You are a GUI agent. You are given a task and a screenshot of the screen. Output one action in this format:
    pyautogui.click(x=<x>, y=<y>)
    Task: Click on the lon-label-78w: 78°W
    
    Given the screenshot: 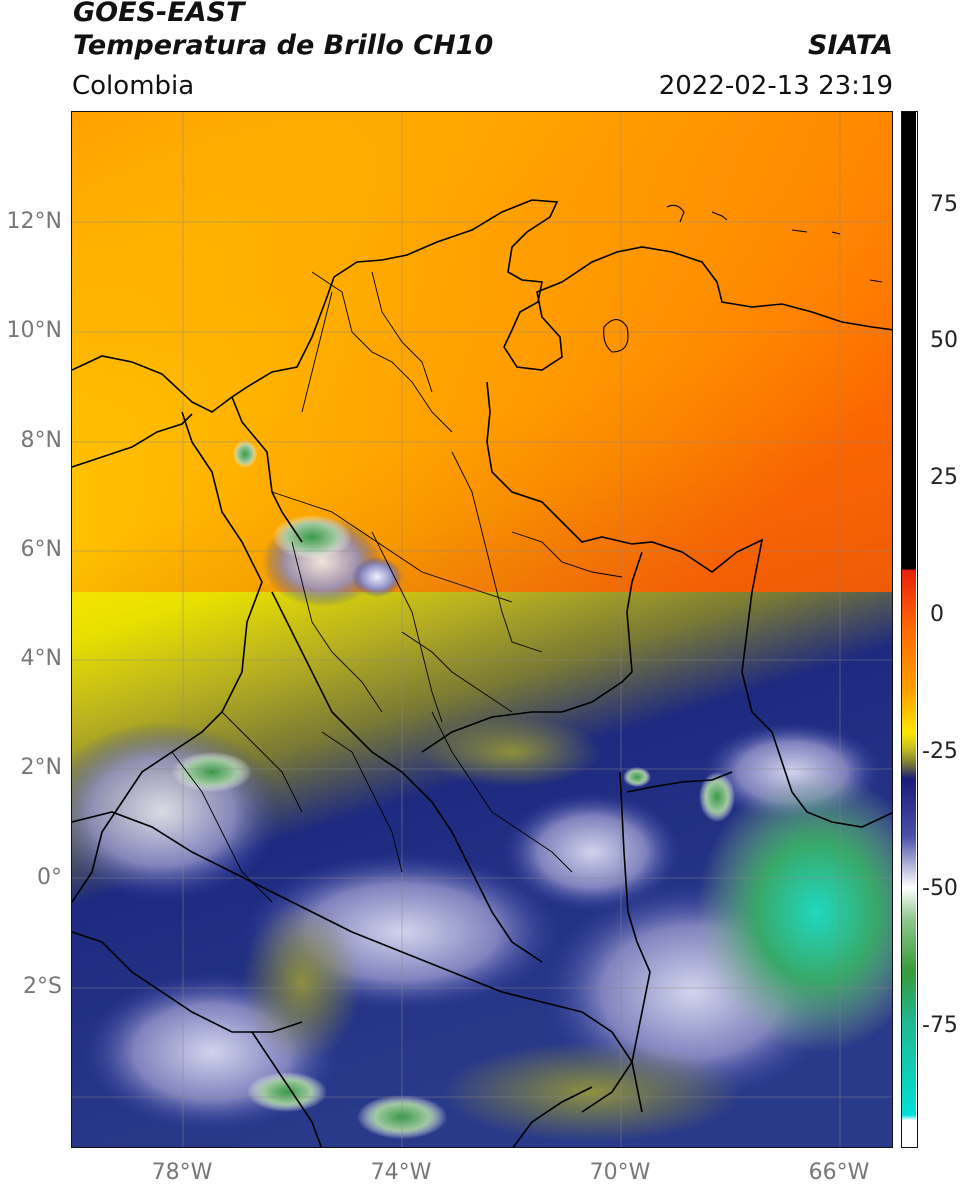 What is the action you would take?
    pyautogui.click(x=182, y=1172)
    